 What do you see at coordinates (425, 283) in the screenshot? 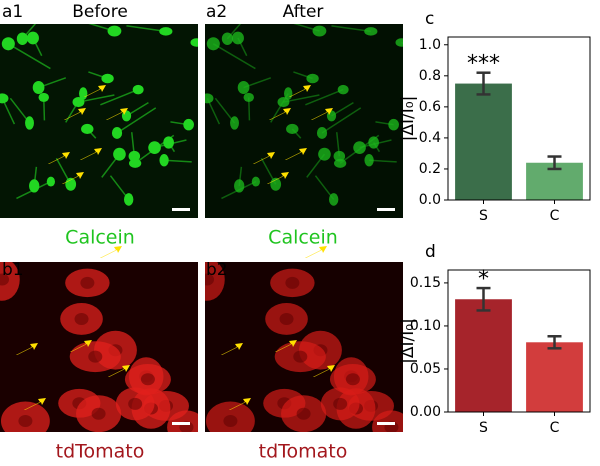
I see `y-tick-label: 0.15` at bounding box center [425, 283].